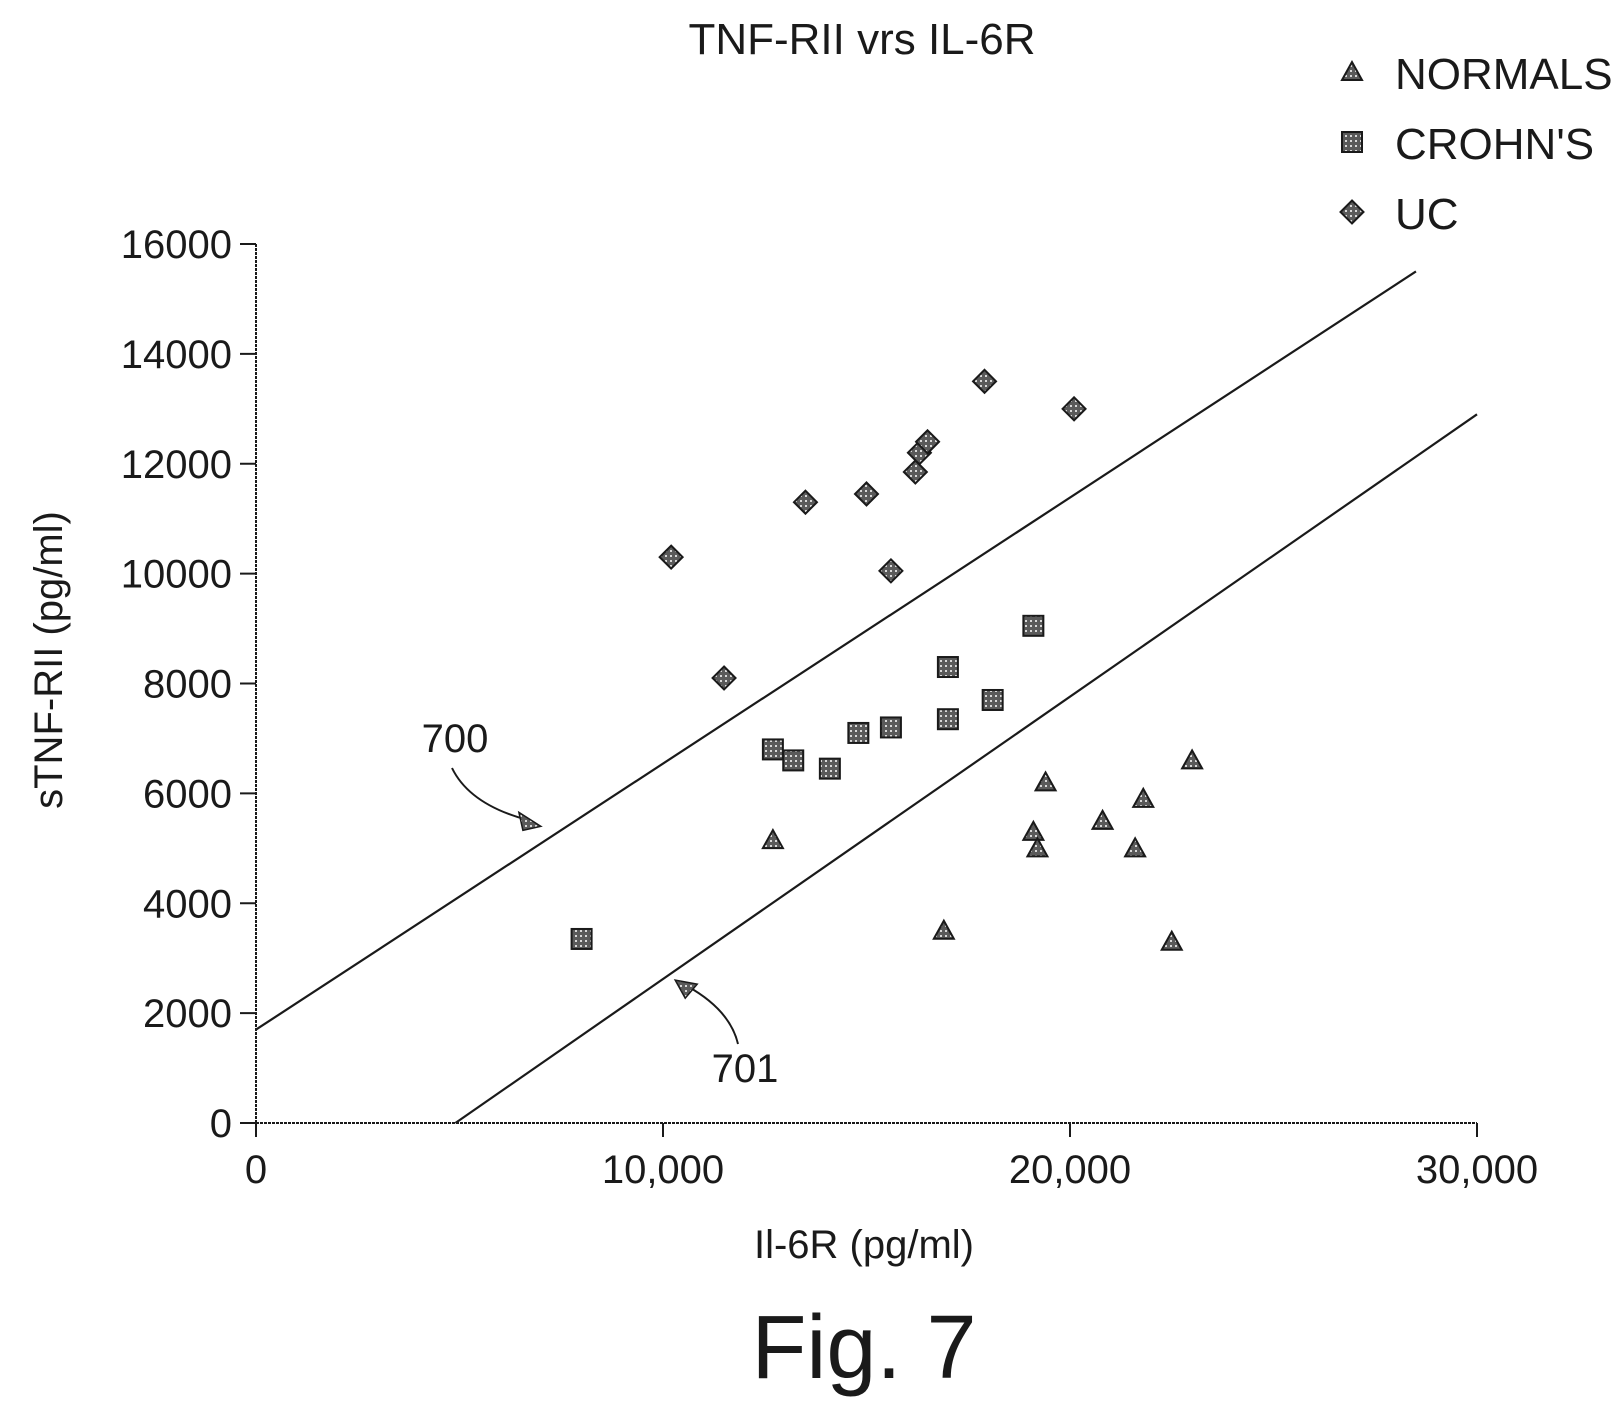 Image resolution: width=1623 pixels, height=1418 pixels. Describe the element at coordinates (221, 1124) in the screenshot. I see `y-tick-label: 0` at that location.